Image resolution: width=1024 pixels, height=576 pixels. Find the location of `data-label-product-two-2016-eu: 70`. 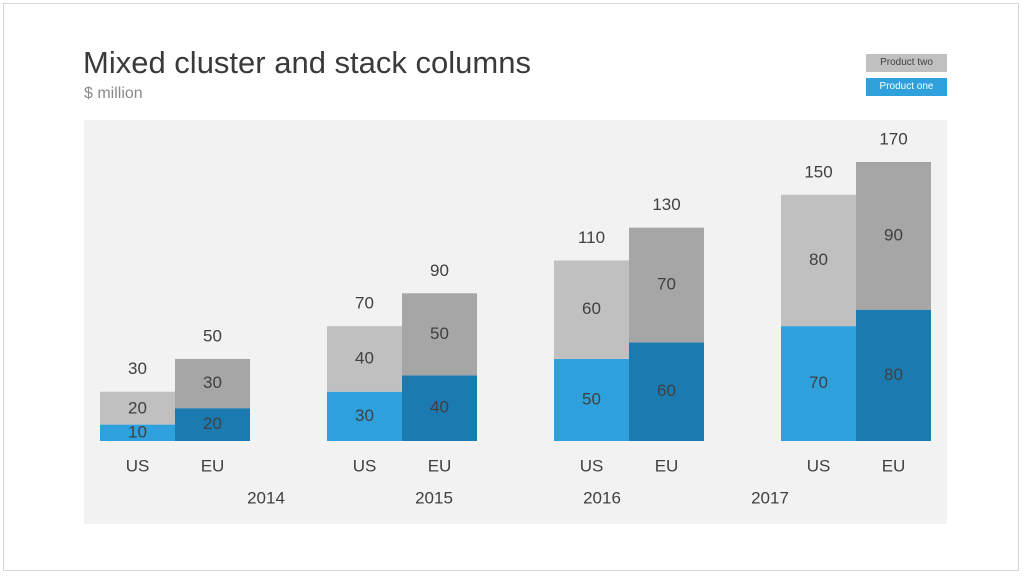

data-label-product-two-2016-eu: 70 is located at coordinates (666, 284).